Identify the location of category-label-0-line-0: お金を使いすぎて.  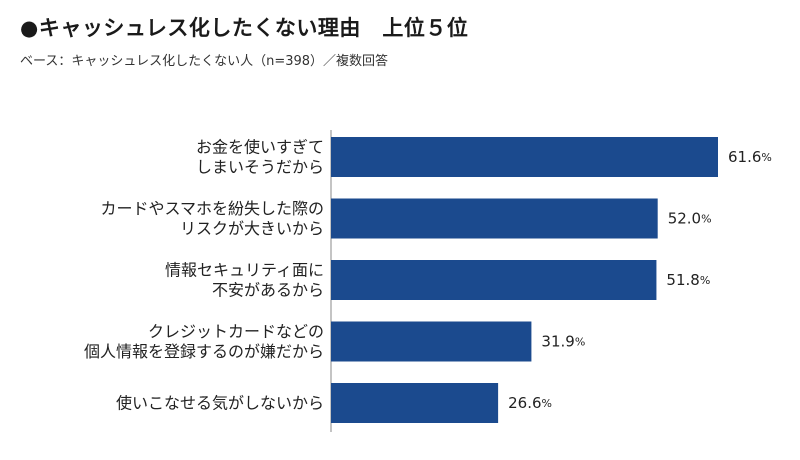
(260, 147).